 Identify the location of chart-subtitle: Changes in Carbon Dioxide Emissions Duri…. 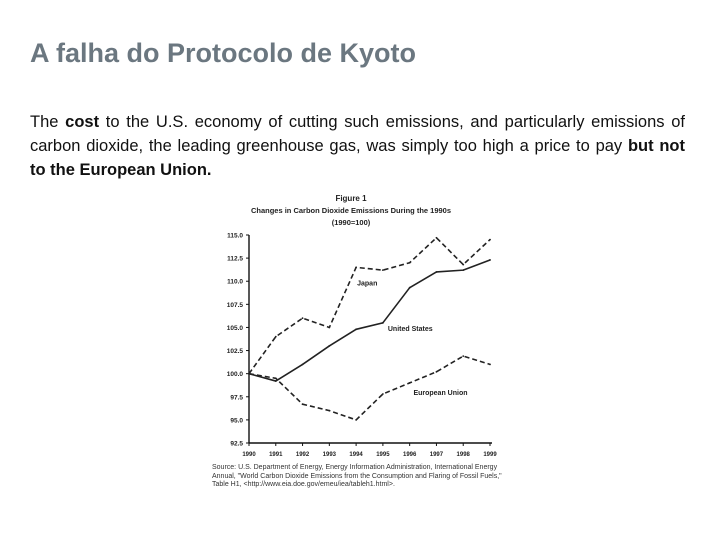
(351, 210).